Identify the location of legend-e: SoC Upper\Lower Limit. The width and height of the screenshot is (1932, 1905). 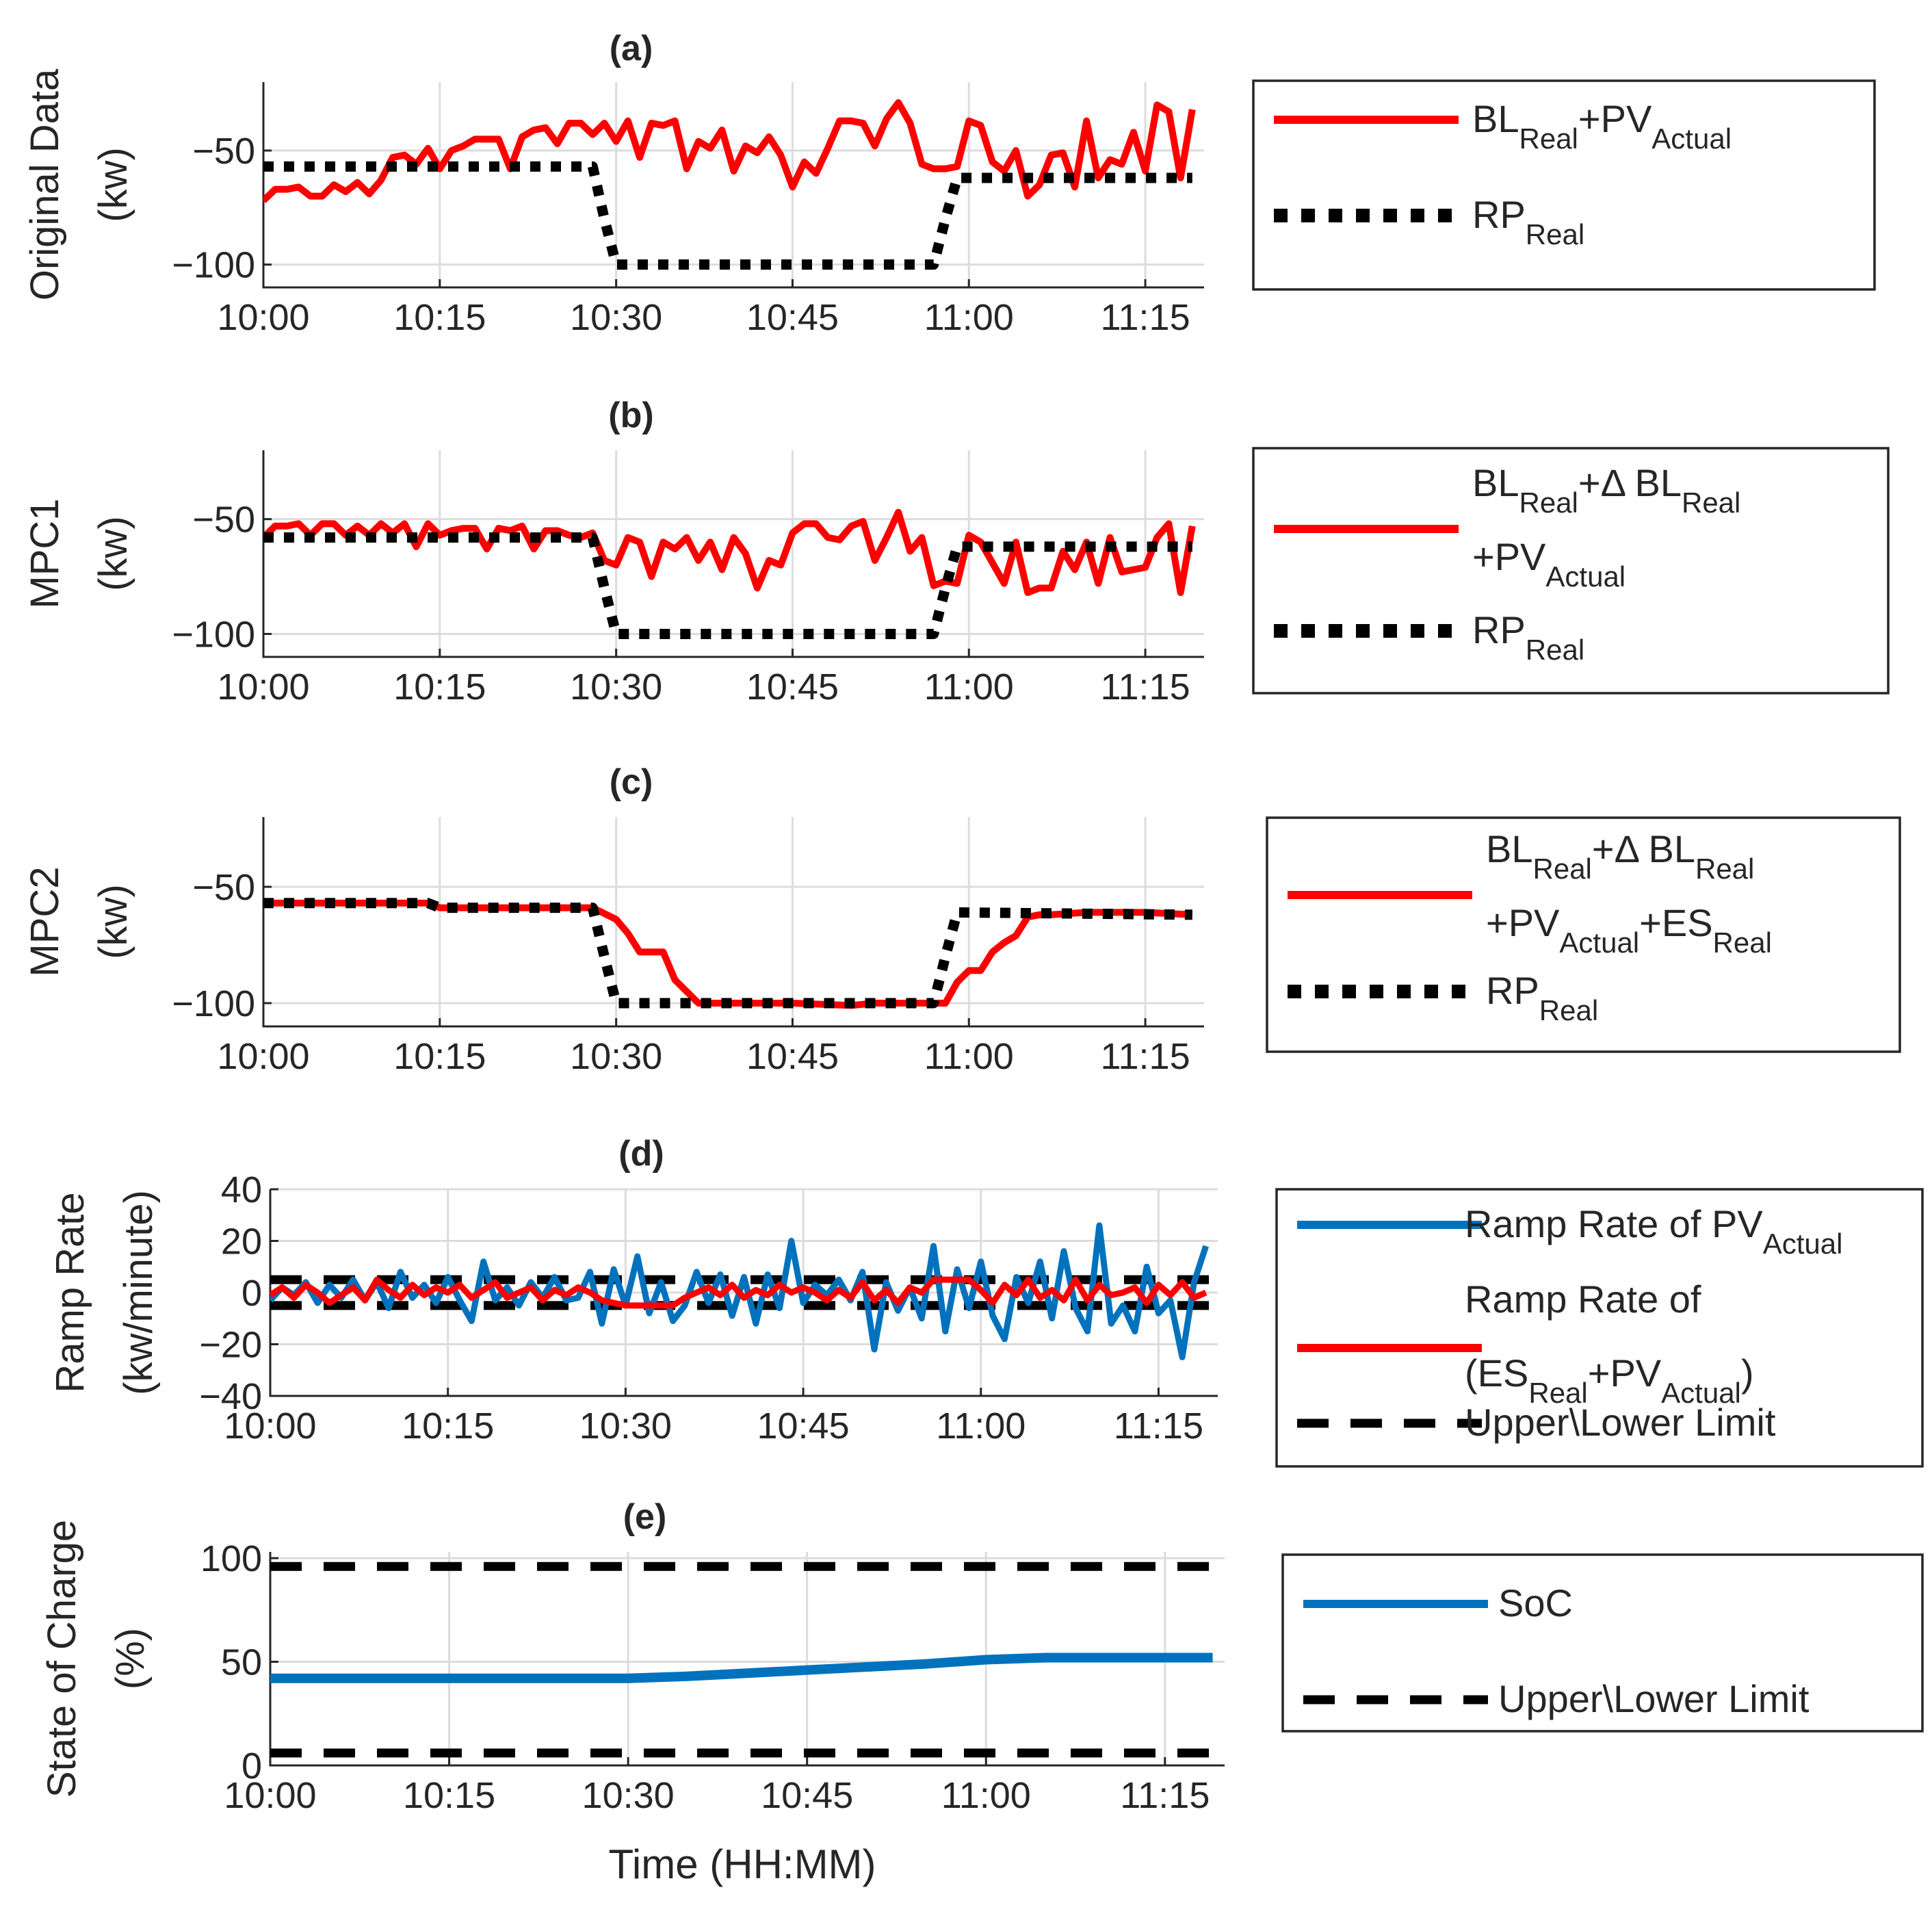
(1602, 1643).